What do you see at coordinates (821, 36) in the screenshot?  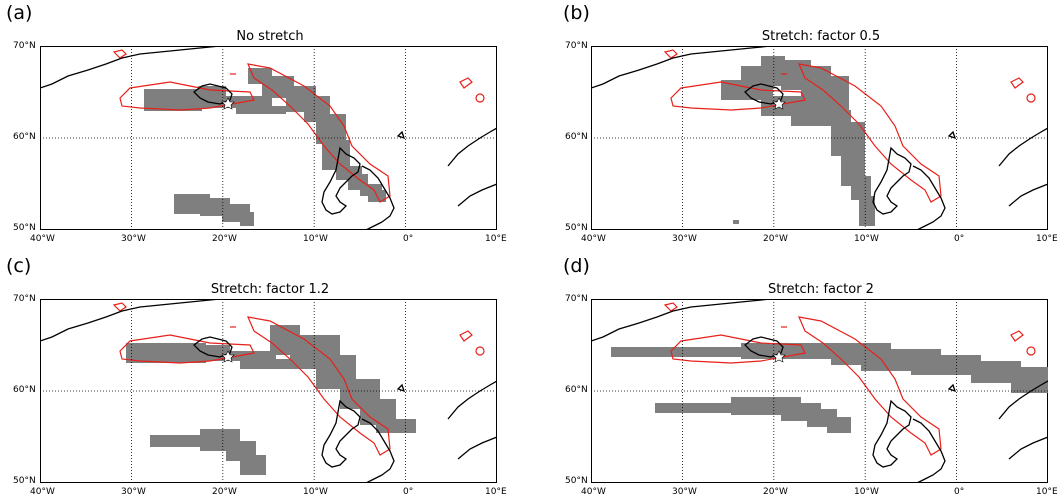 I see `panel-b-title: Stretch: factor 0.5` at bounding box center [821, 36].